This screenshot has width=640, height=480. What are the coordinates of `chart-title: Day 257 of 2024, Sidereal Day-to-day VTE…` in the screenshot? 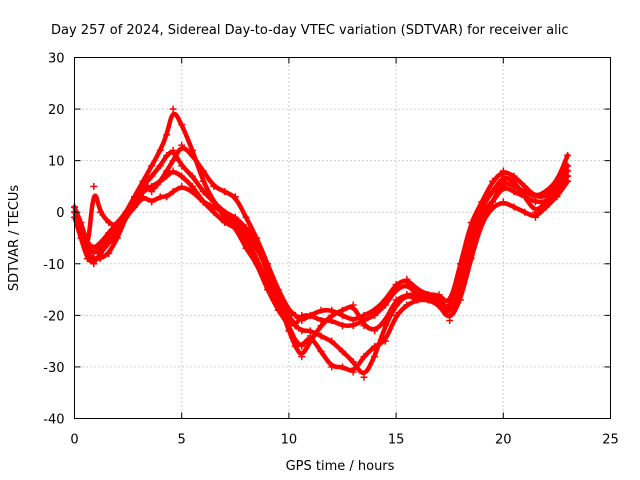 It's located at (309, 30).